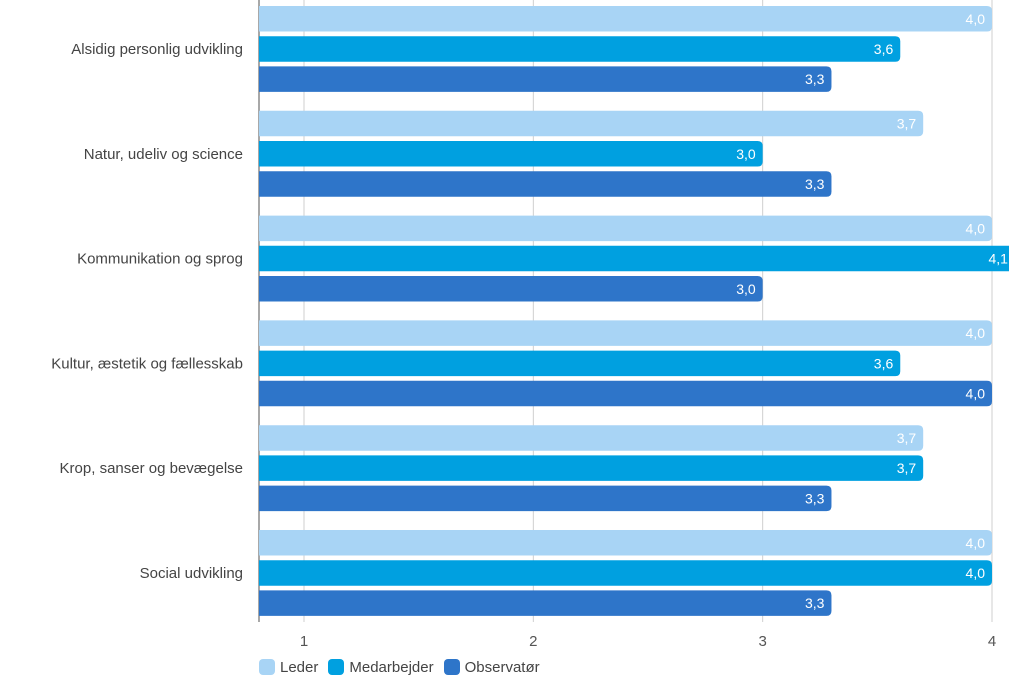 The width and height of the screenshot is (1009, 679). What do you see at coordinates (191, 573) in the screenshot?
I see `category-label: Social udvikling` at bounding box center [191, 573].